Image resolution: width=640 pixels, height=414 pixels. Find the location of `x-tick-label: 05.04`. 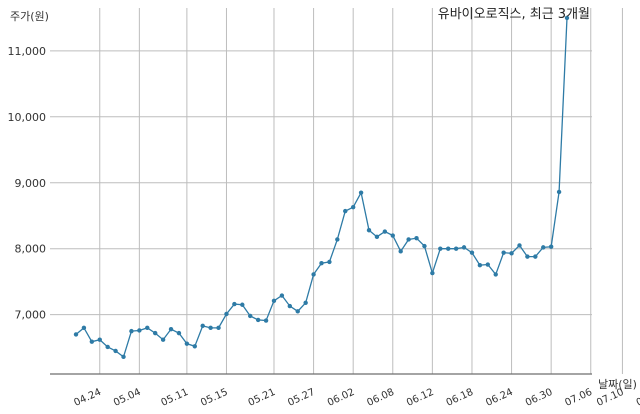

x-tick-label: 05.04 is located at coordinates (127, 398).